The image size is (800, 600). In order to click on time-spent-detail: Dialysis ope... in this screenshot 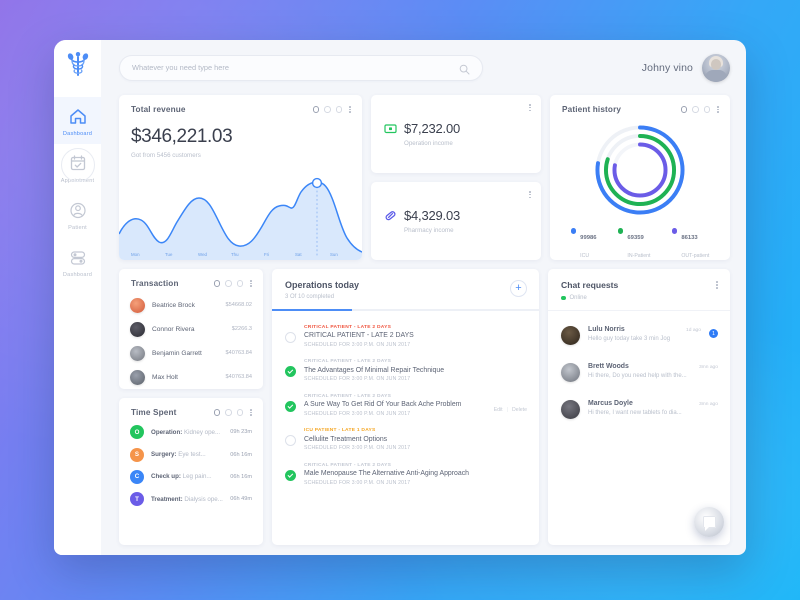, I will do `click(203, 499)`.